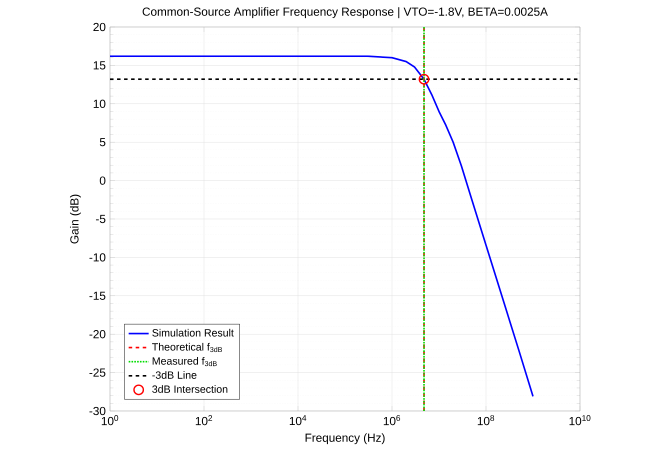  Describe the element at coordinates (100, 65) in the screenshot. I see `y-tick-label: 15` at that location.